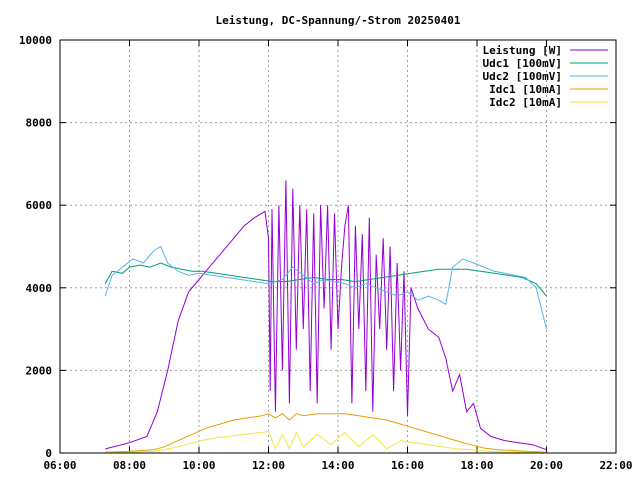 Image resolution: width=640 pixels, height=480 pixels. What do you see at coordinates (39, 205) in the screenshot?
I see `y-tick-label: 6000` at bounding box center [39, 205].